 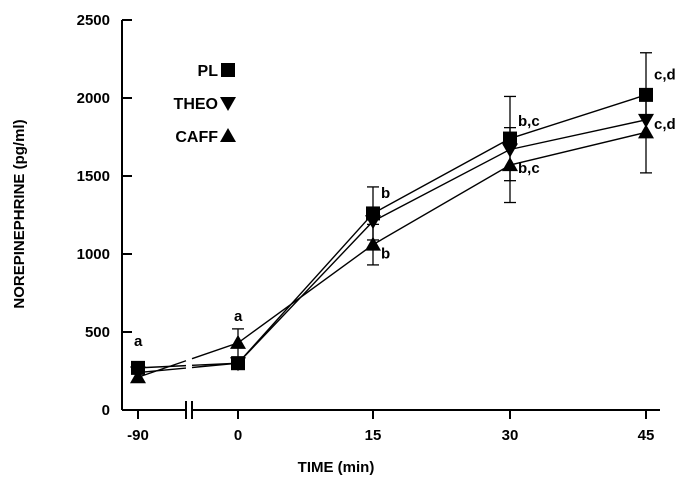 What do you see at coordinates (93, 20) in the screenshot?
I see `y-tick-label: 2500` at bounding box center [93, 20].